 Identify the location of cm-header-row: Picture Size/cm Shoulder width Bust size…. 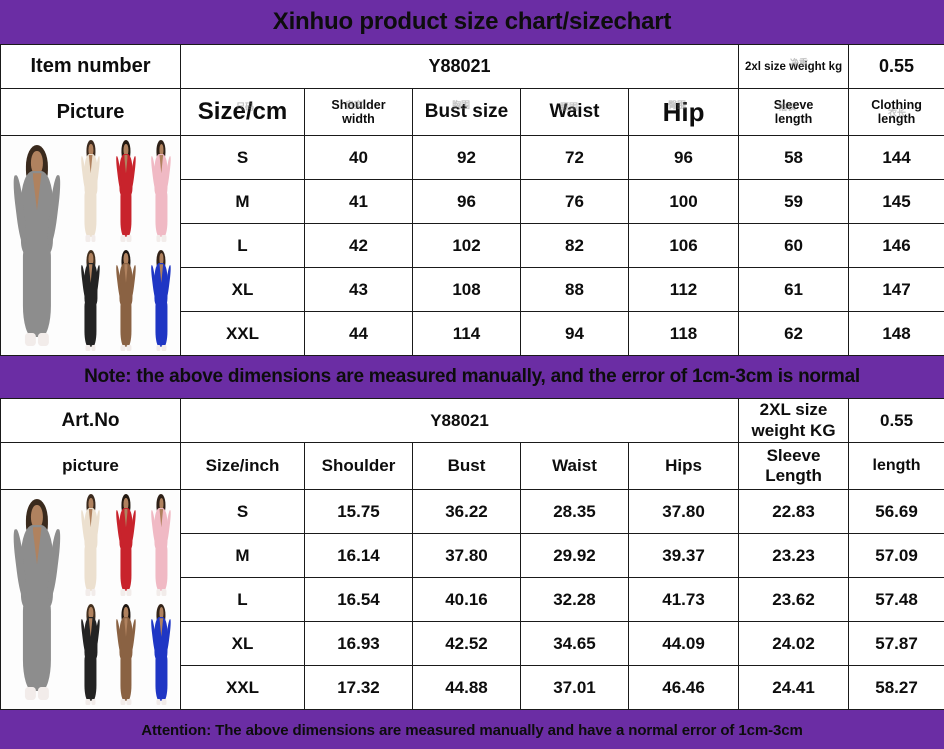
(472, 112).